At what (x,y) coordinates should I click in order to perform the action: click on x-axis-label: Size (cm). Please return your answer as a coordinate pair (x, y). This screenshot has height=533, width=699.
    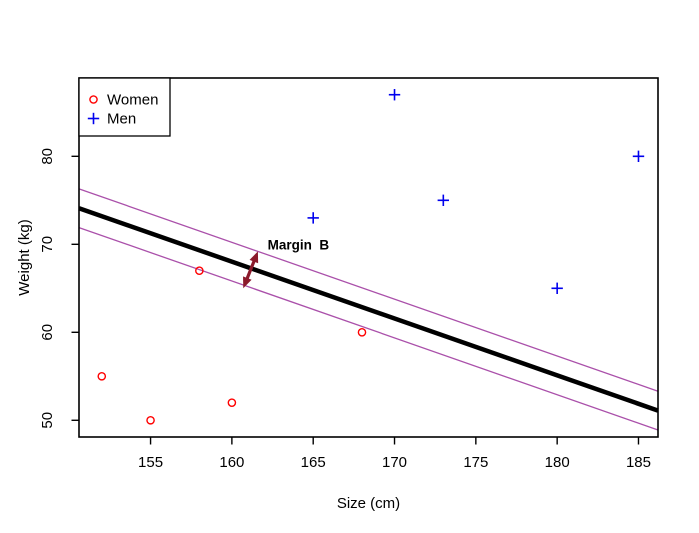
    Looking at the image, I should click on (368, 503).